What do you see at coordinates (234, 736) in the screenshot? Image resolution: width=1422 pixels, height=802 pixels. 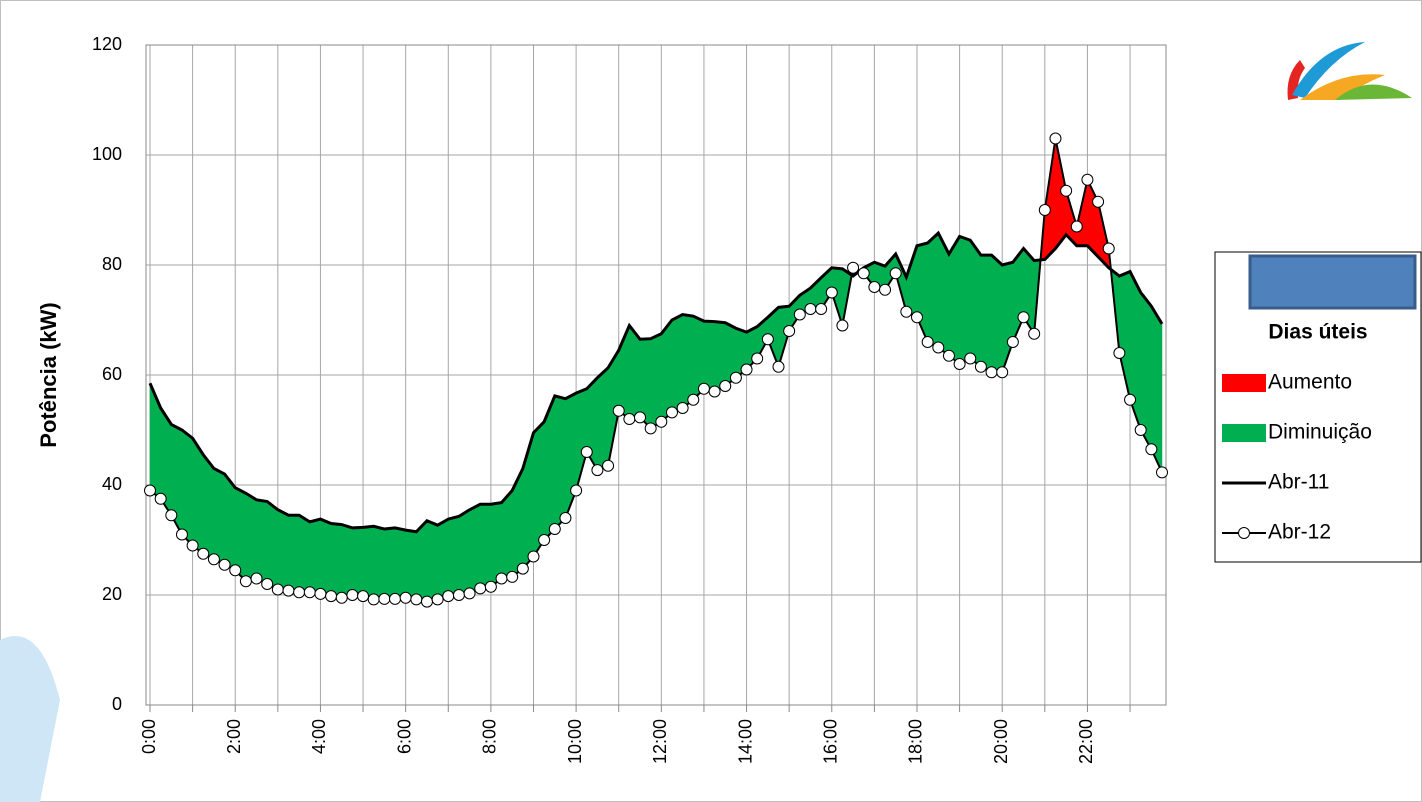 I see `x-tick-label: 2:00` at bounding box center [234, 736].